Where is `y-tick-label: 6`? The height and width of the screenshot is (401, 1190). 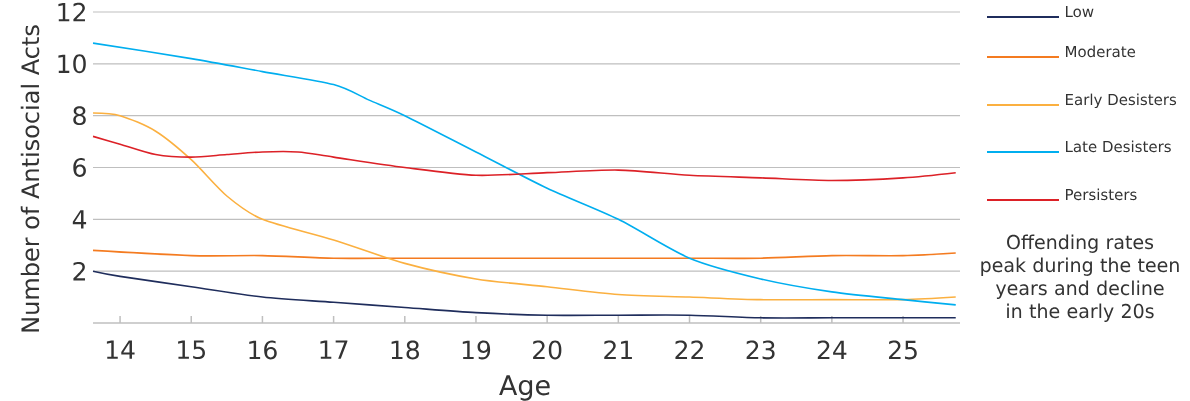 y-tick-label: 6 is located at coordinates (79, 167).